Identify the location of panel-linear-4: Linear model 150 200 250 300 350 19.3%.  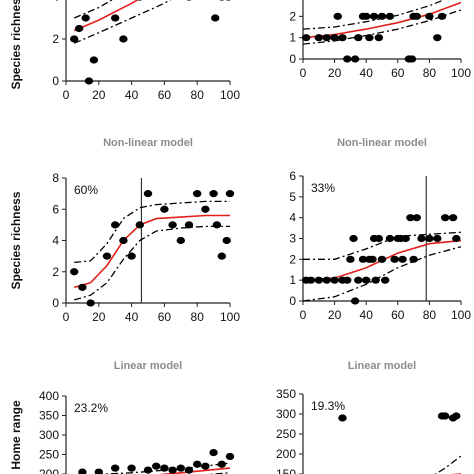
(369, 417).